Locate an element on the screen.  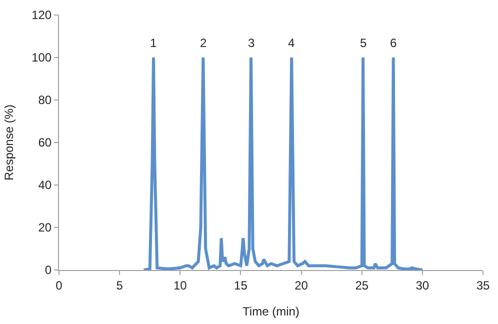
x-tick-label: 30 is located at coordinates (423, 285).